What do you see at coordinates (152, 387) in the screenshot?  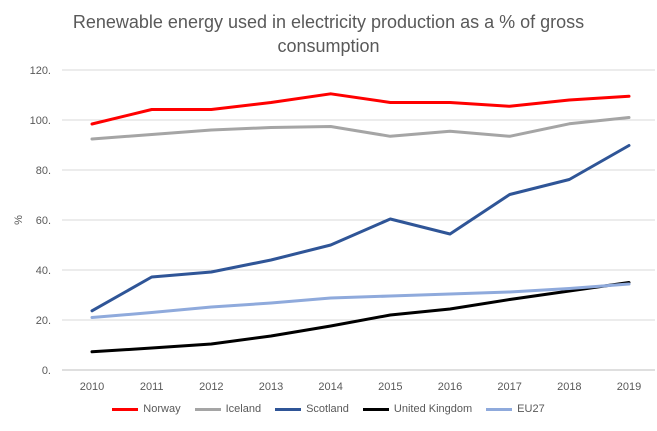 I see `x-tick-label: 2011` at bounding box center [152, 387].